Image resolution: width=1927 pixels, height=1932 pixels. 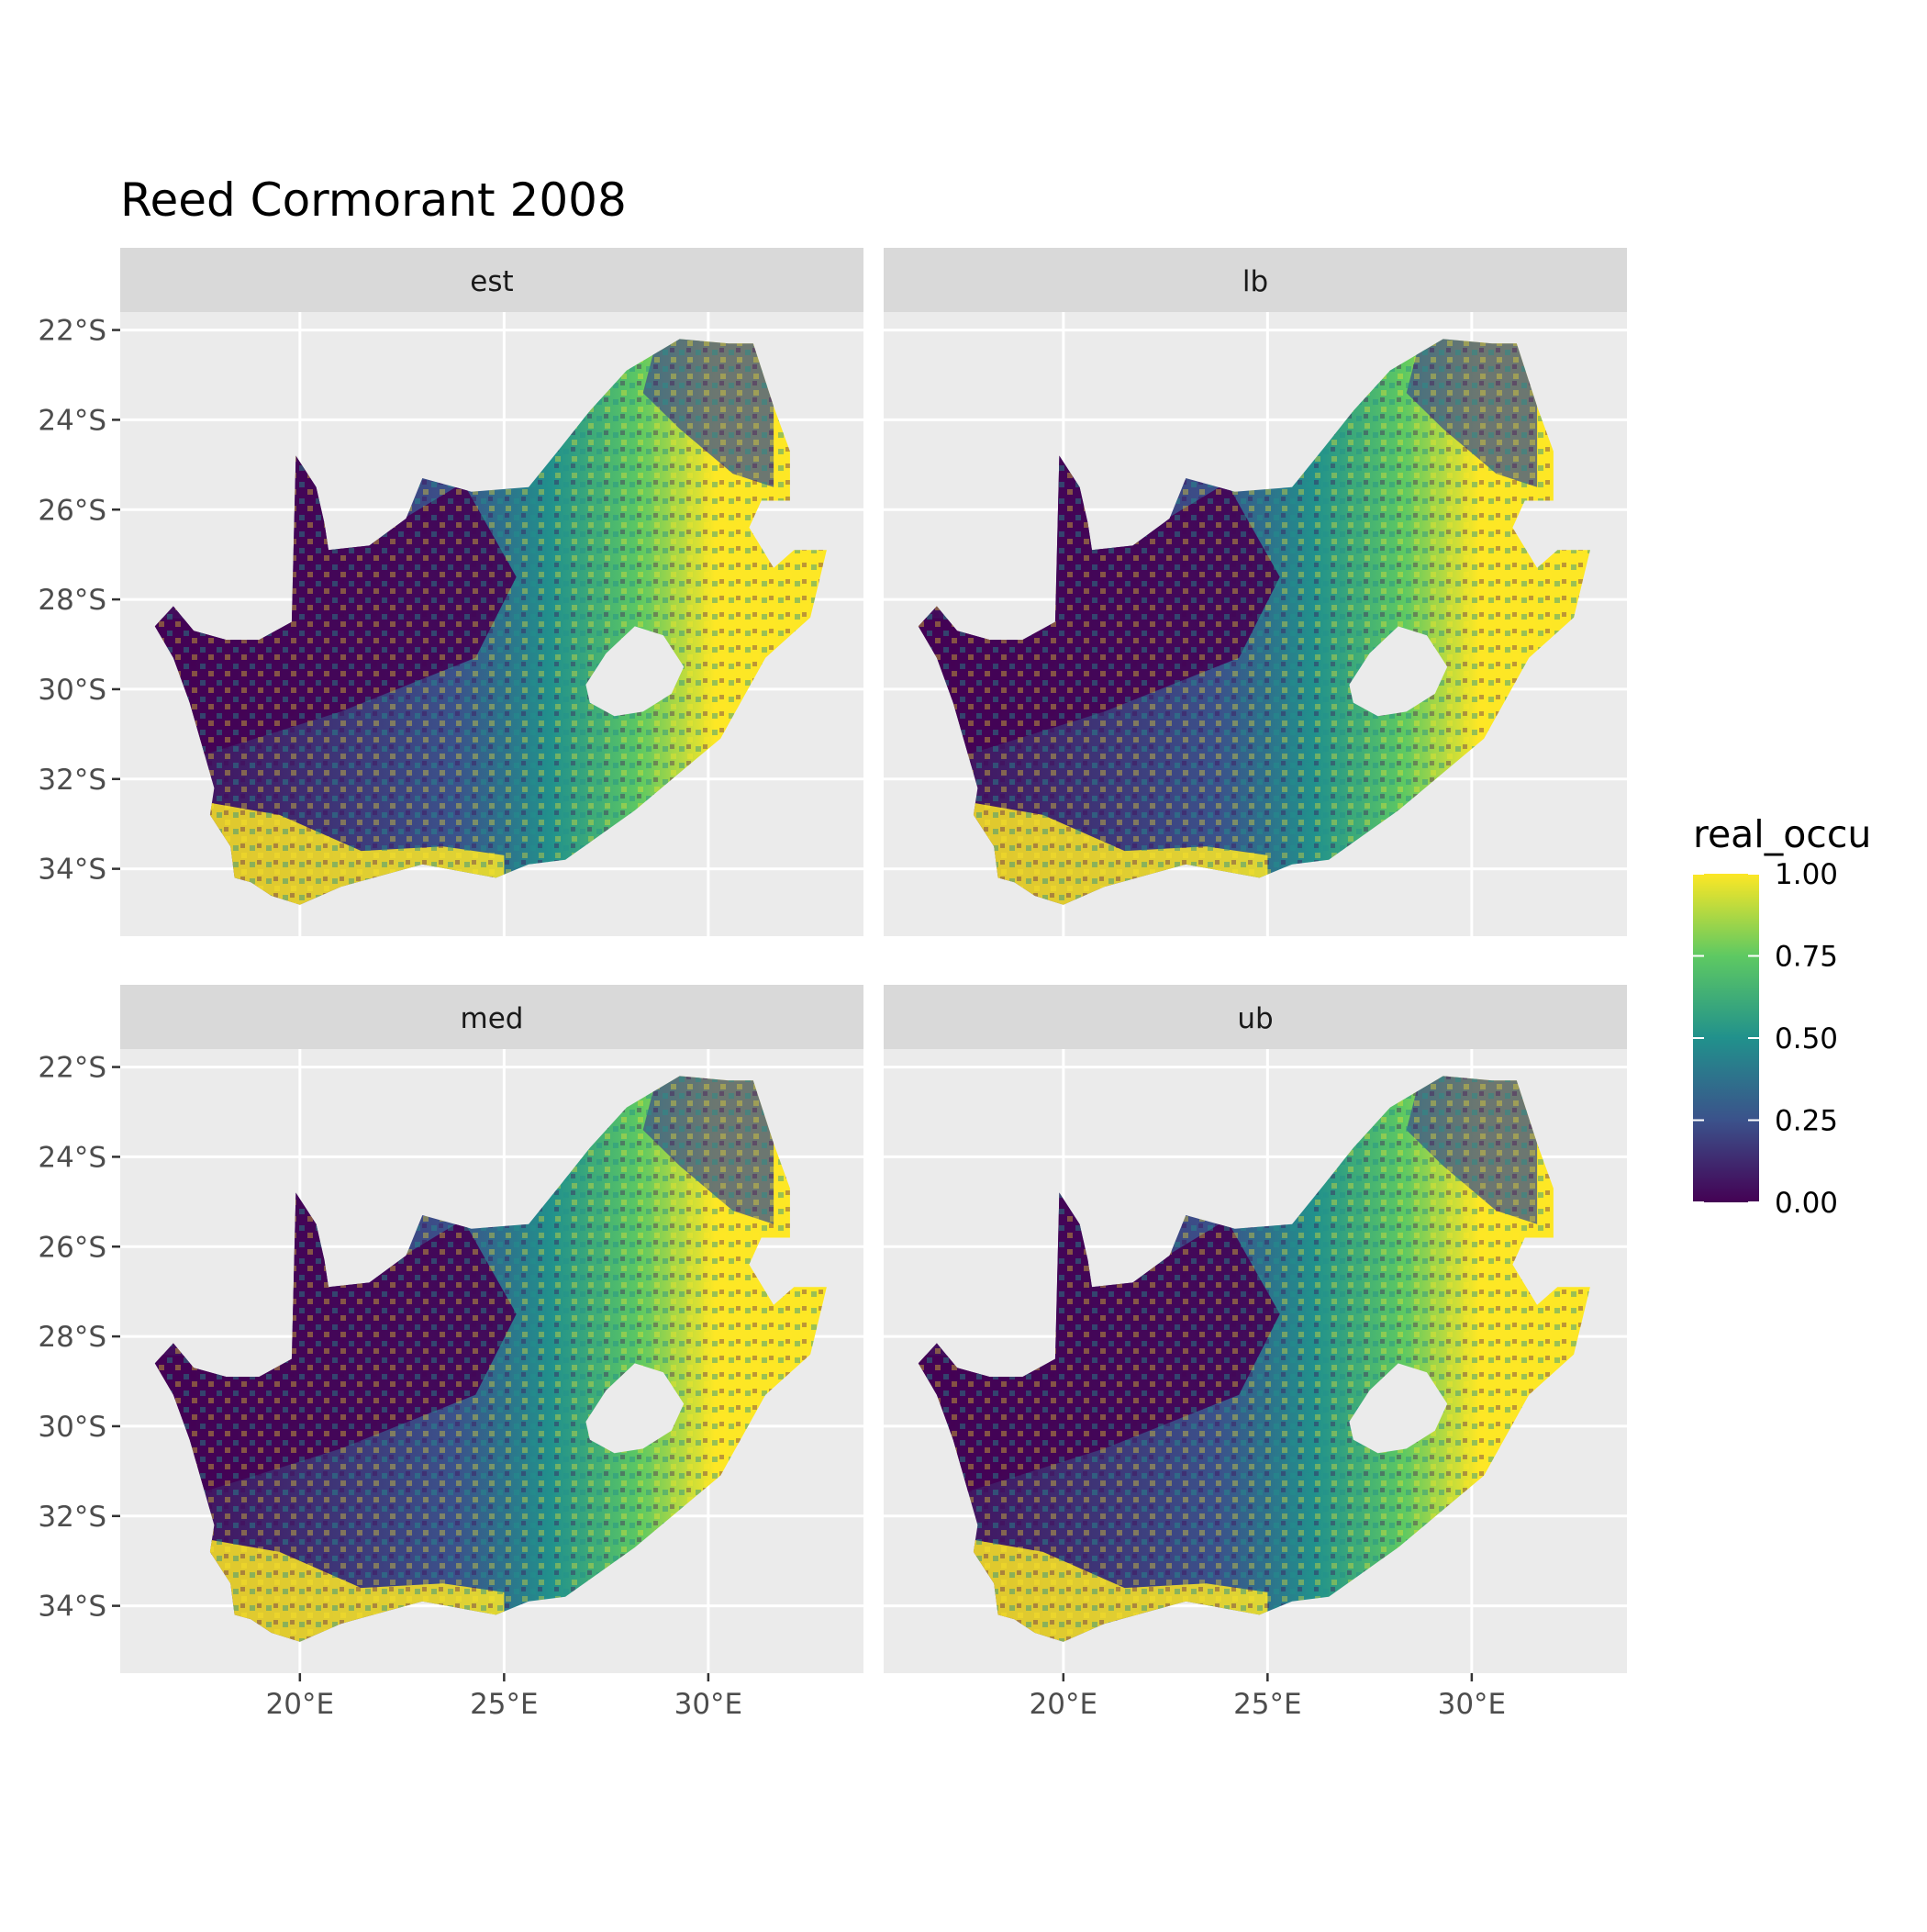 What do you see at coordinates (1806, 1121) in the screenshot?
I see `legend-break-label: 0.25` at bounding box center [1806, 1121].